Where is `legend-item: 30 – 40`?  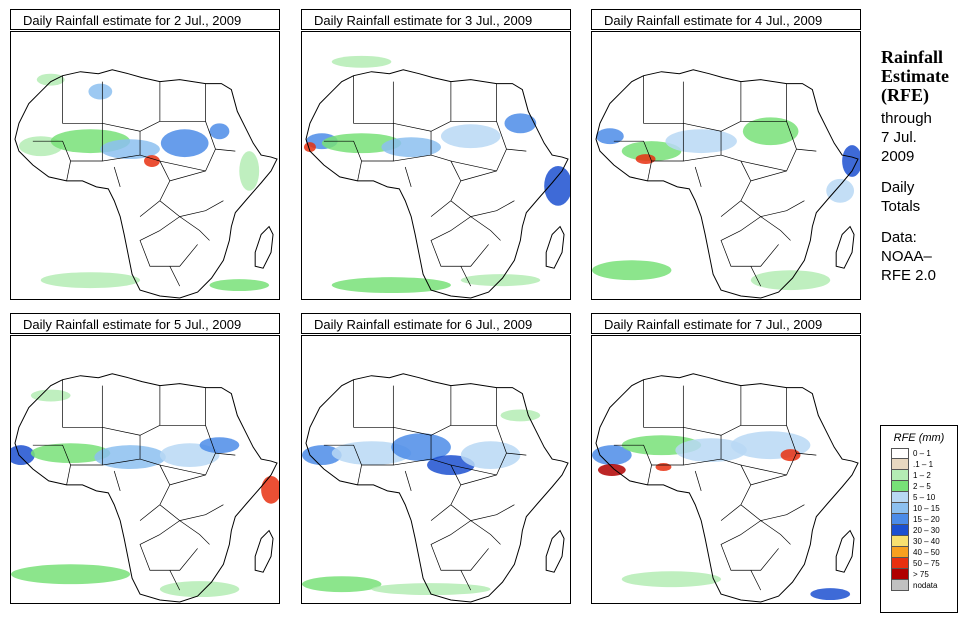
legend-item: 30 – 40 is located at coordinates (924, 541).